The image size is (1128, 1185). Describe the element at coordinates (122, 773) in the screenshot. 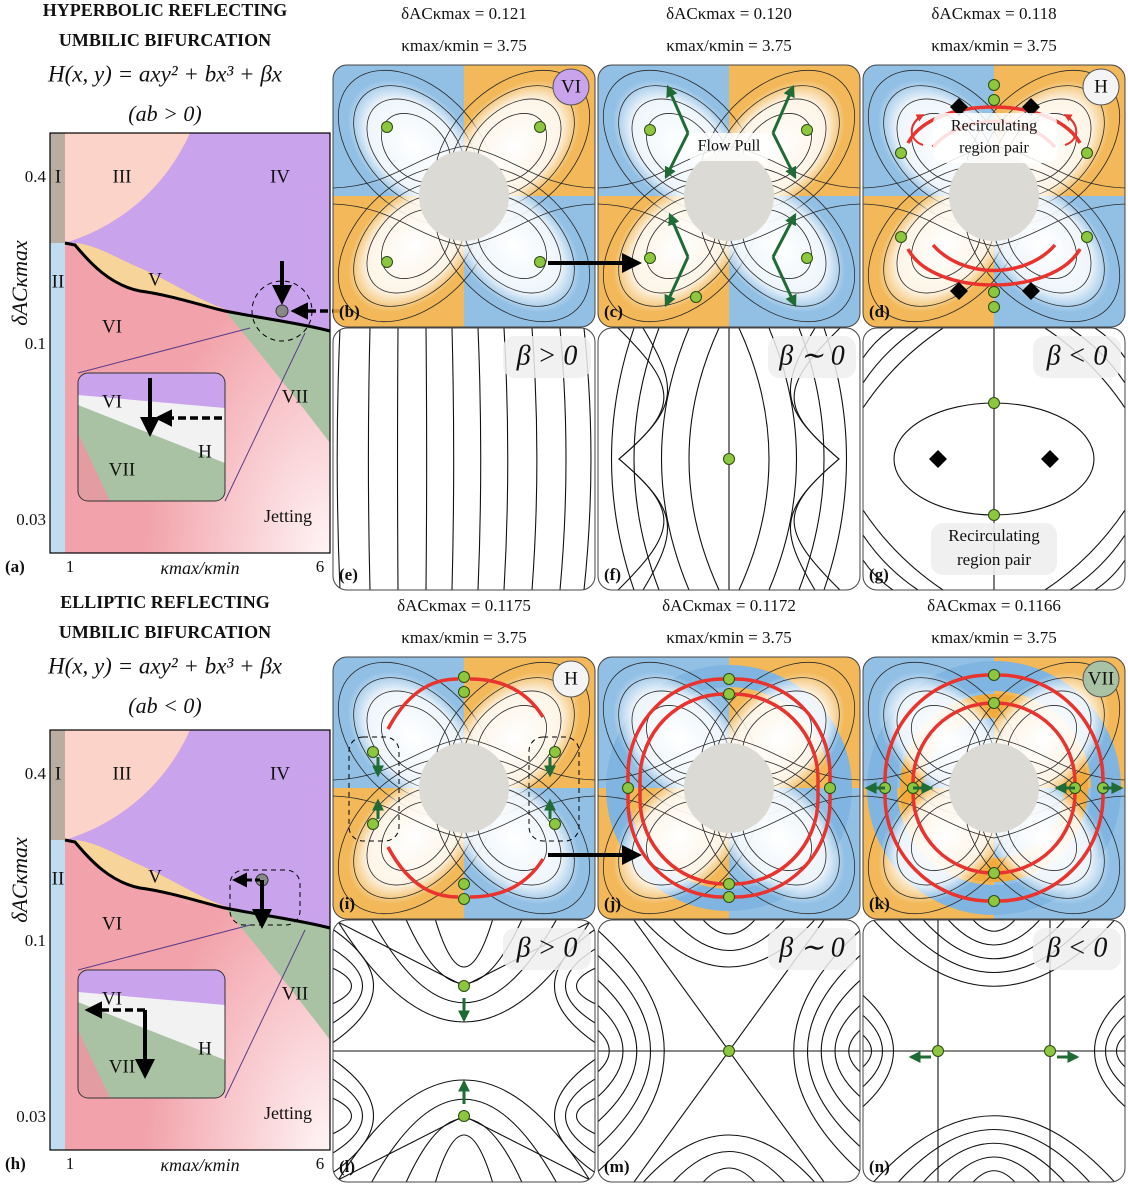

I see `region-label: III` at that location.